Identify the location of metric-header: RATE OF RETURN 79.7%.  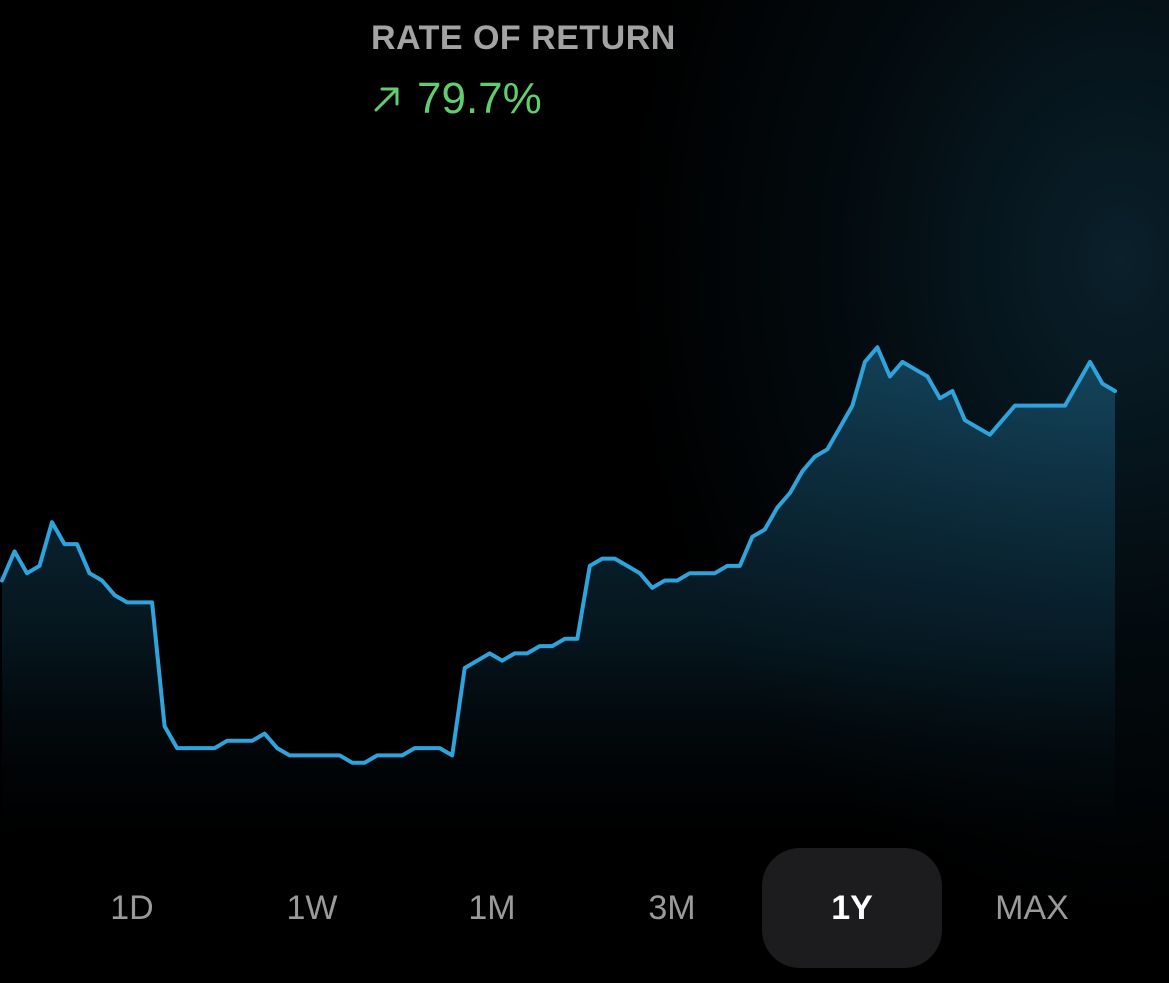
(523, 71).